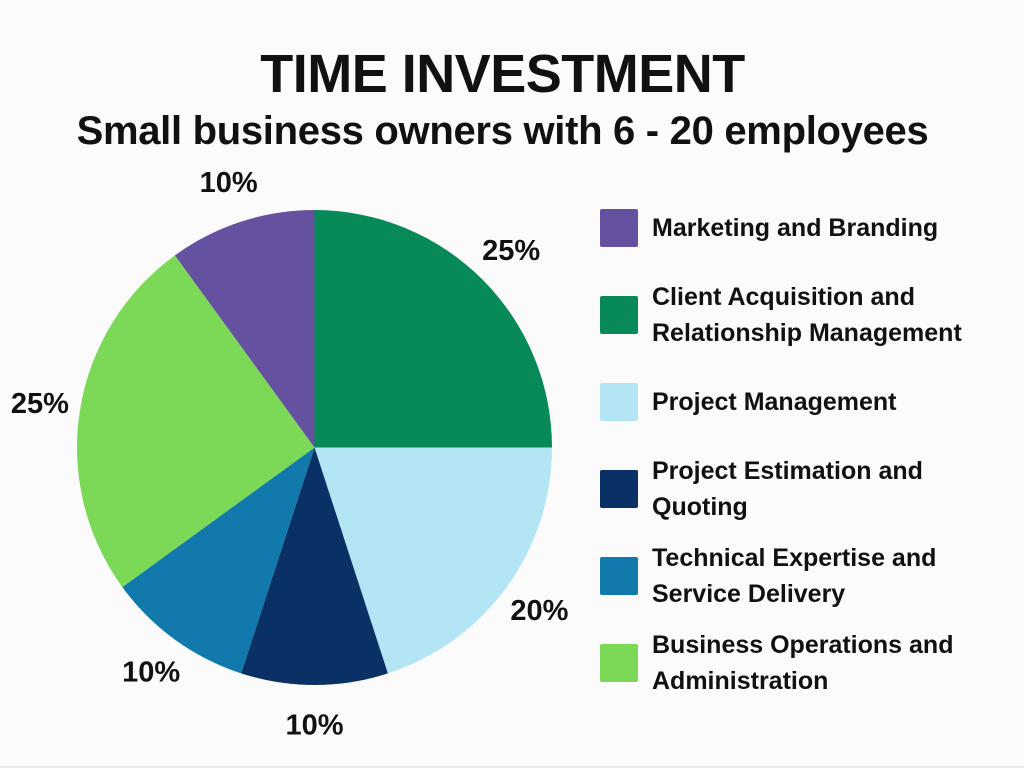  Describe the element at coordinates (229, 183) in the screenshot. I see `slice-data-label-5: 10%` at that location.